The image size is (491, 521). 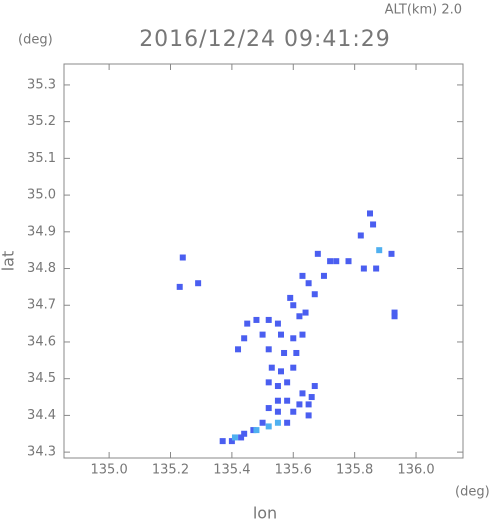 What do you see at coordinates (41, 341) in the screenshot?
I see `y-tick-label: 34.6` at bounding box center [41, 341].